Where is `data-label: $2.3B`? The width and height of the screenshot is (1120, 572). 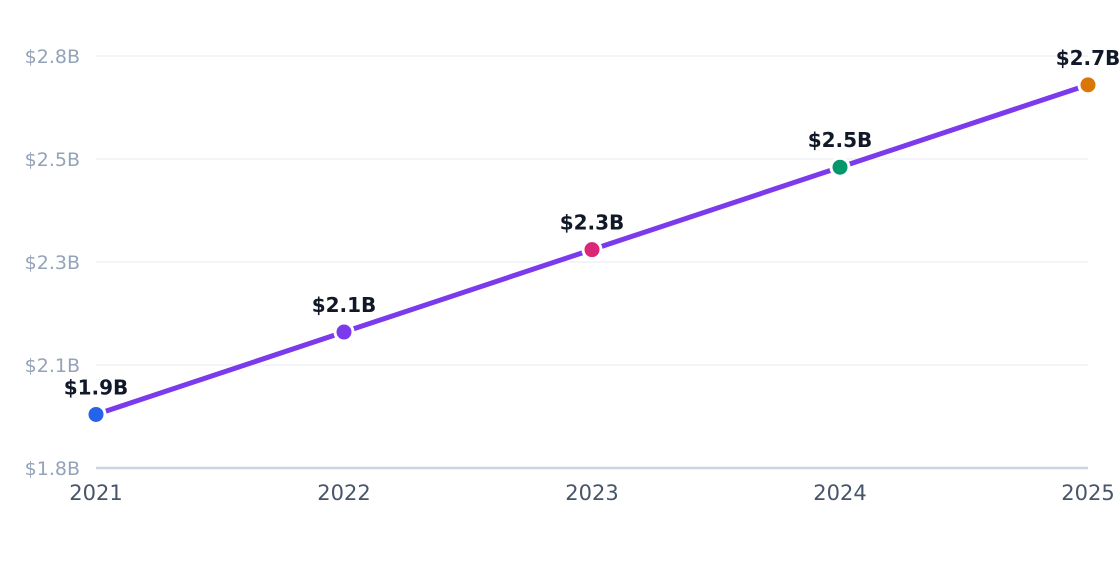
data-label: $2.3B is located at coordinates (592, 223).